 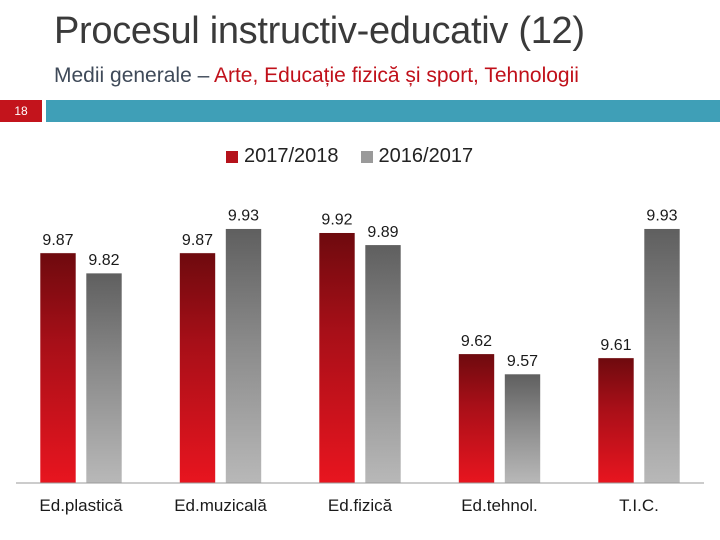 I want to click on slide-title: Procesul instructiv-educativ (12), so click(x=319, y=31).